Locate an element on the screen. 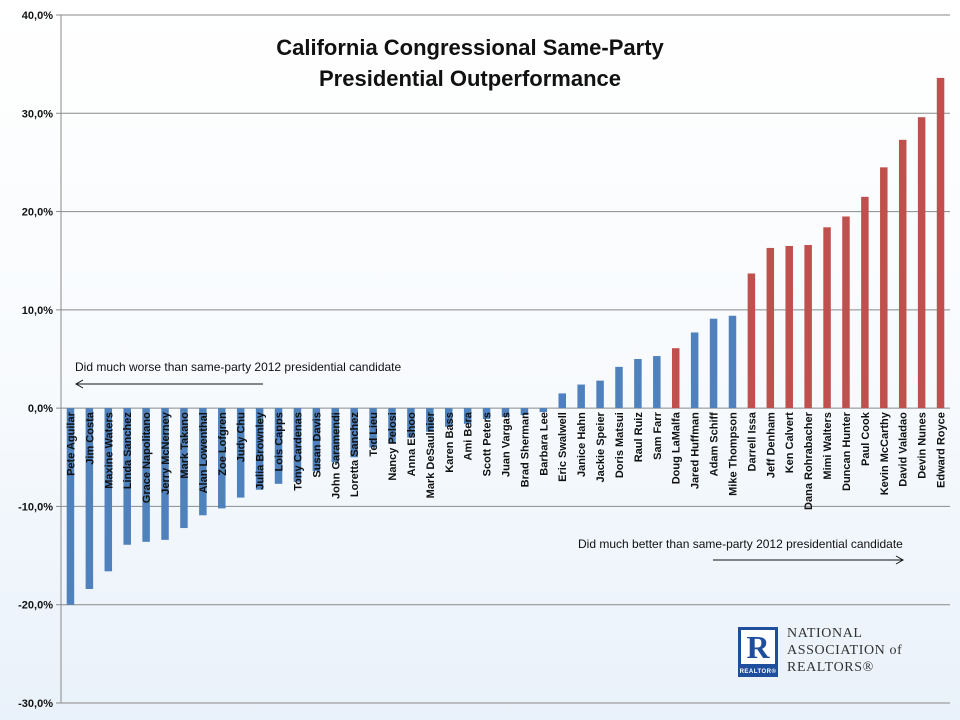  y-tick-label: 30,0% is located at coordinates (37, 114).